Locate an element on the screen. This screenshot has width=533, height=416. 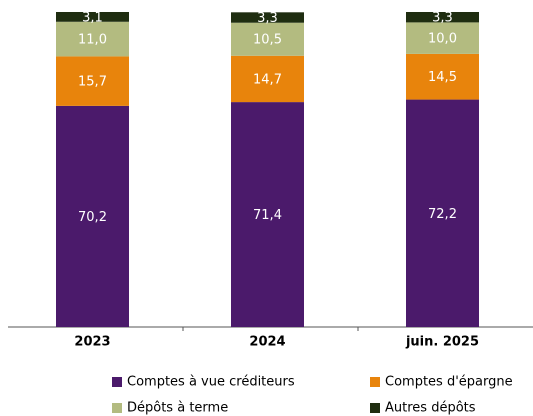
value-label: 3,1 is located at coordinates (92, 17).